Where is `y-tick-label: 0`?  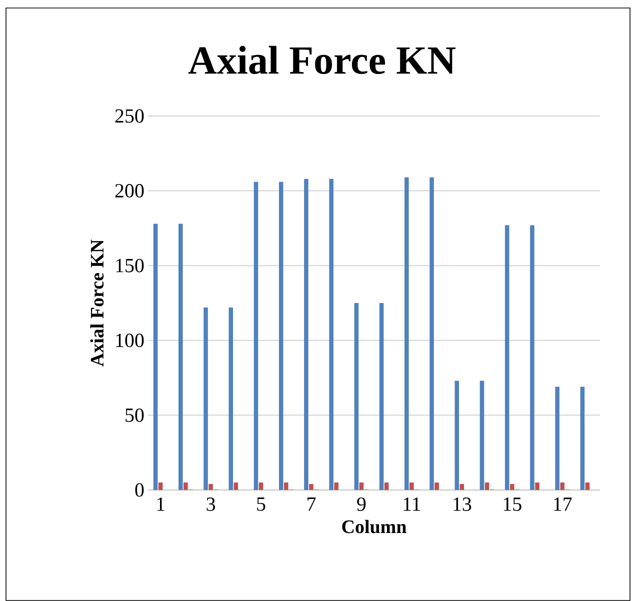
y-tick-label: 0 is located at coordinates (139, 490).